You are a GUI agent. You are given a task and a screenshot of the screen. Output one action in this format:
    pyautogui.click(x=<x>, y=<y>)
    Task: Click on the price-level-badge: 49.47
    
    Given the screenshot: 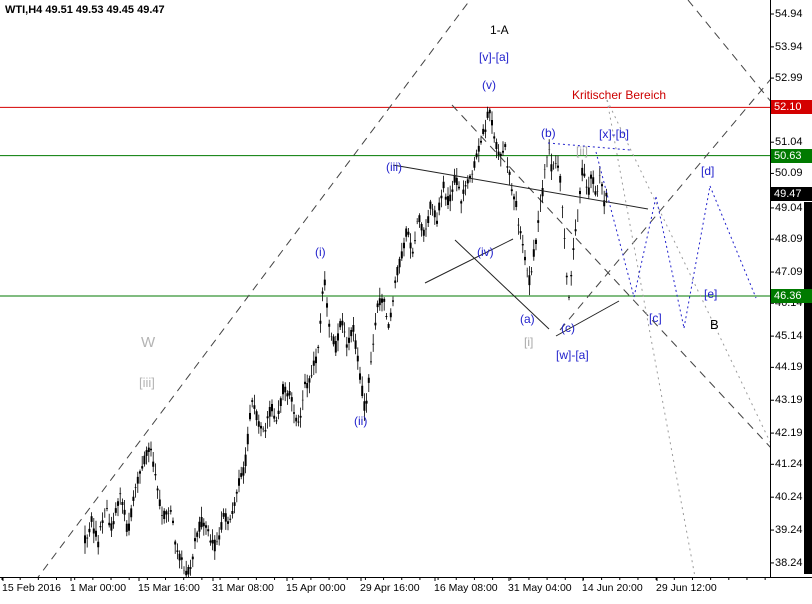 What is the action you would take?
    pyautogui.click(x=791, y=193)
    